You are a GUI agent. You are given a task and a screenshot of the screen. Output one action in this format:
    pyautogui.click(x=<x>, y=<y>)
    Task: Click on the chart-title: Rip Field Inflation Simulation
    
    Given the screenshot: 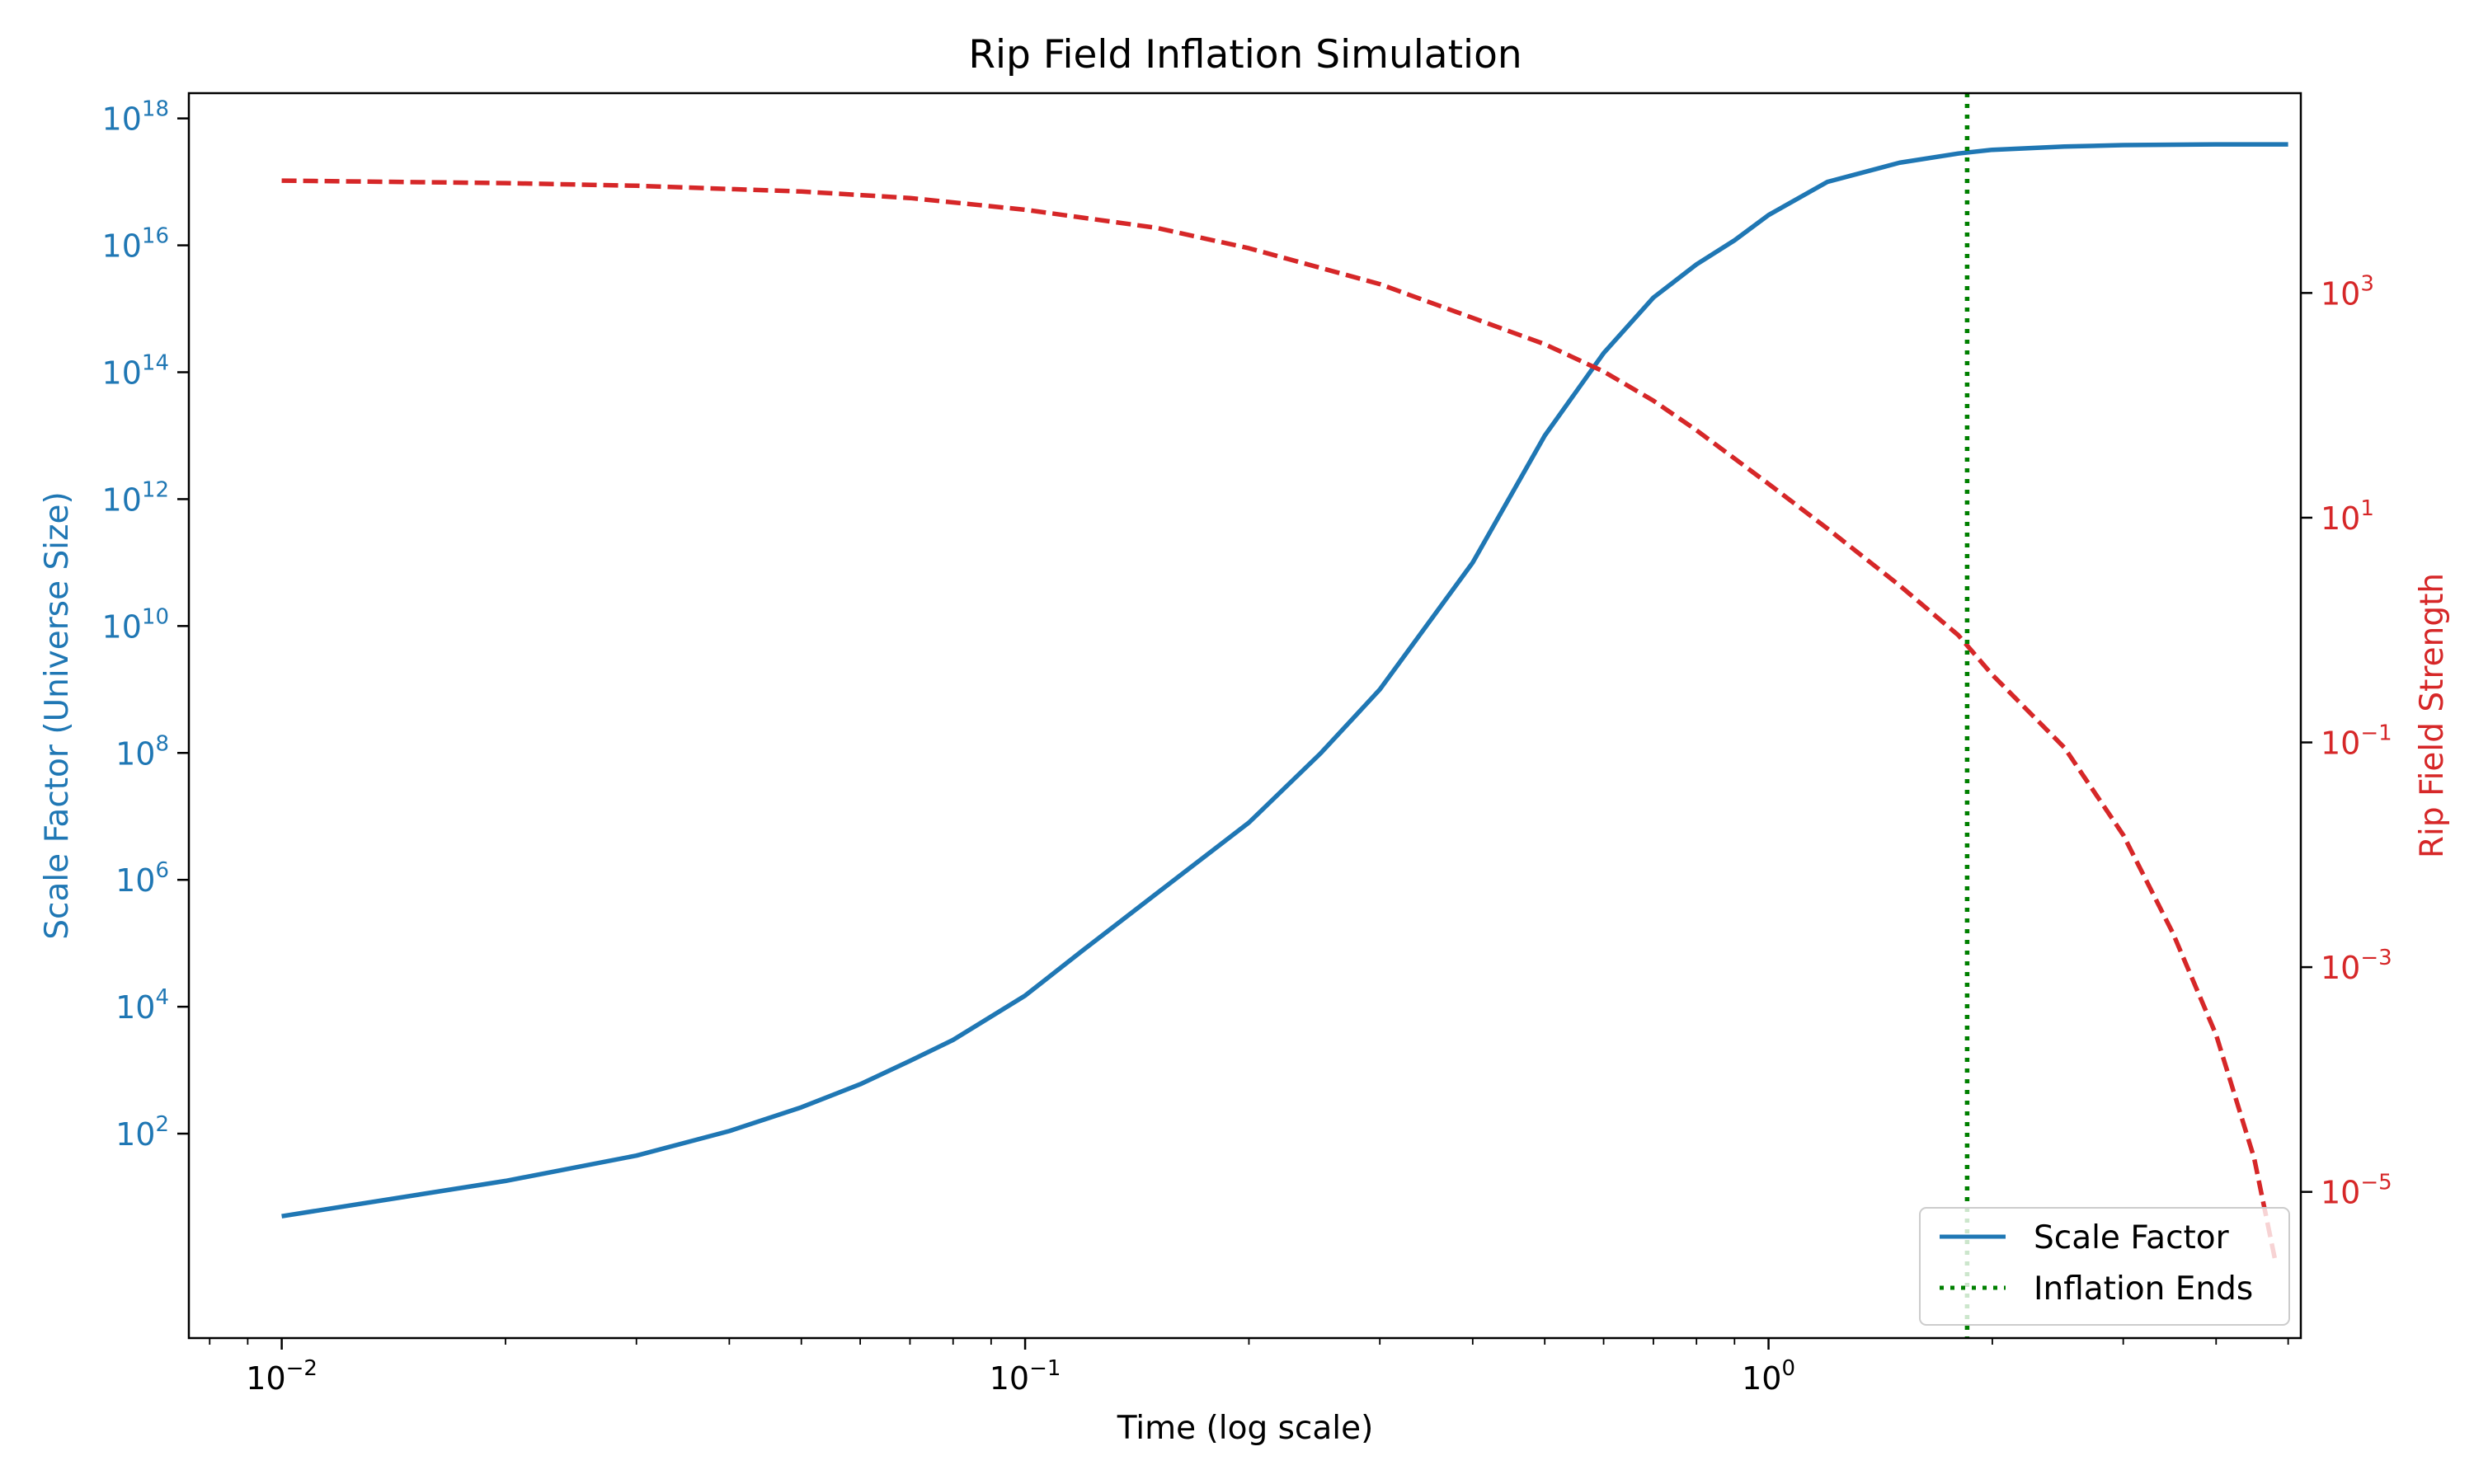 What is the action you would take?
    pyautogui.click(x=1245, y=54)
    